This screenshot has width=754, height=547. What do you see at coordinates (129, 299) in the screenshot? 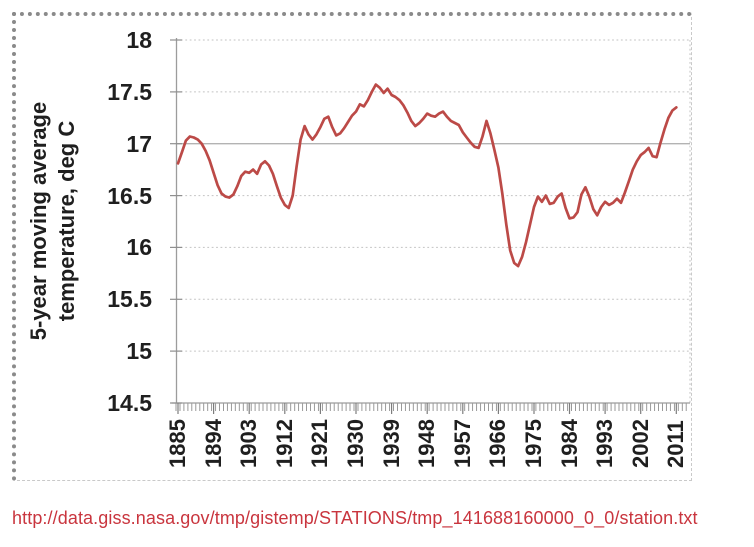
I see `y-tick-label: 15.5` at bounding box center [129, 299].